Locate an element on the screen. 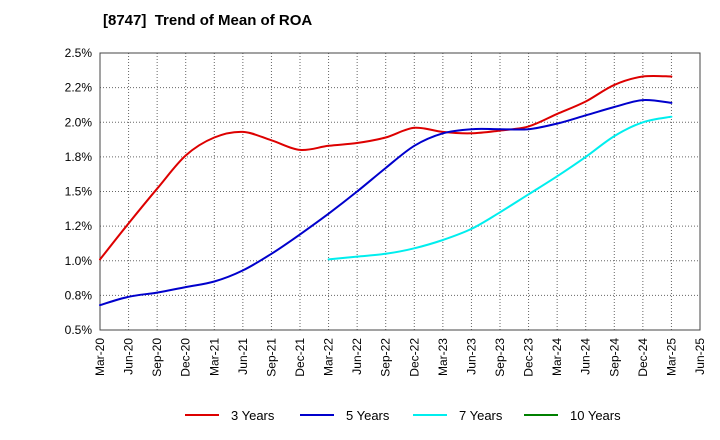 This screenshot has width=720, height=440. x-tick-label: Jun-23 is located at coordinates (471, 356).